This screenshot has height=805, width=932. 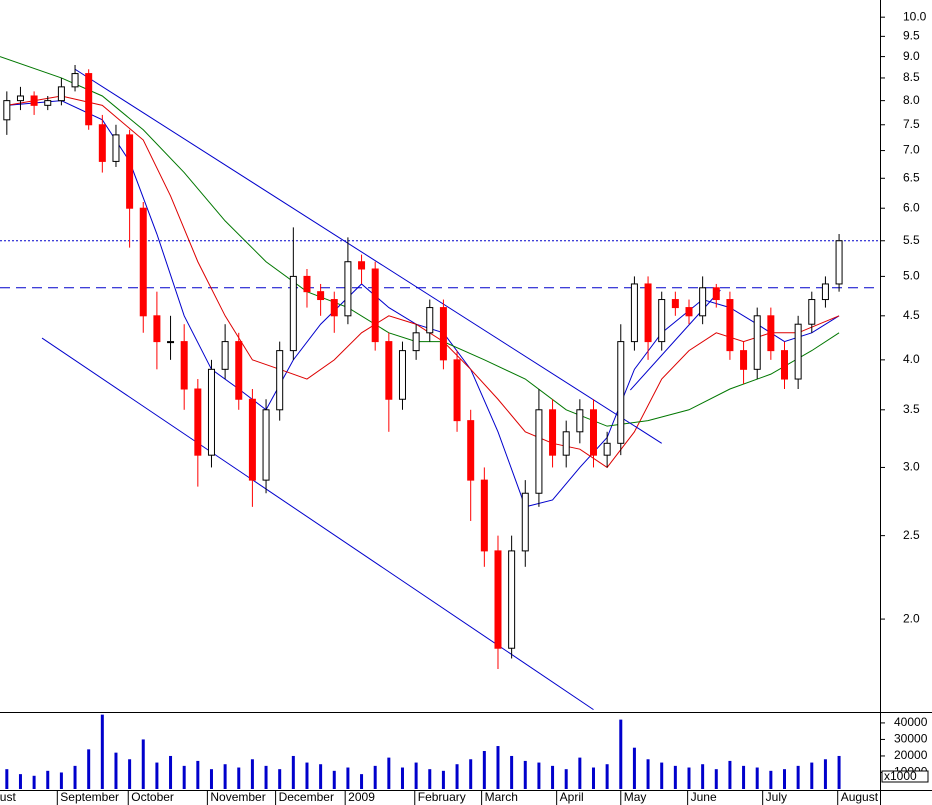 I want to click on month-label: March, so click(x=501, y=797).